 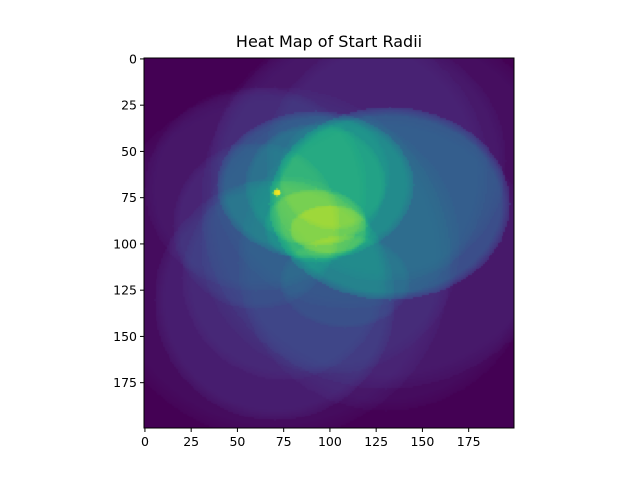 I want to click on y-tick-label: 150, so click(x=125, y=336).